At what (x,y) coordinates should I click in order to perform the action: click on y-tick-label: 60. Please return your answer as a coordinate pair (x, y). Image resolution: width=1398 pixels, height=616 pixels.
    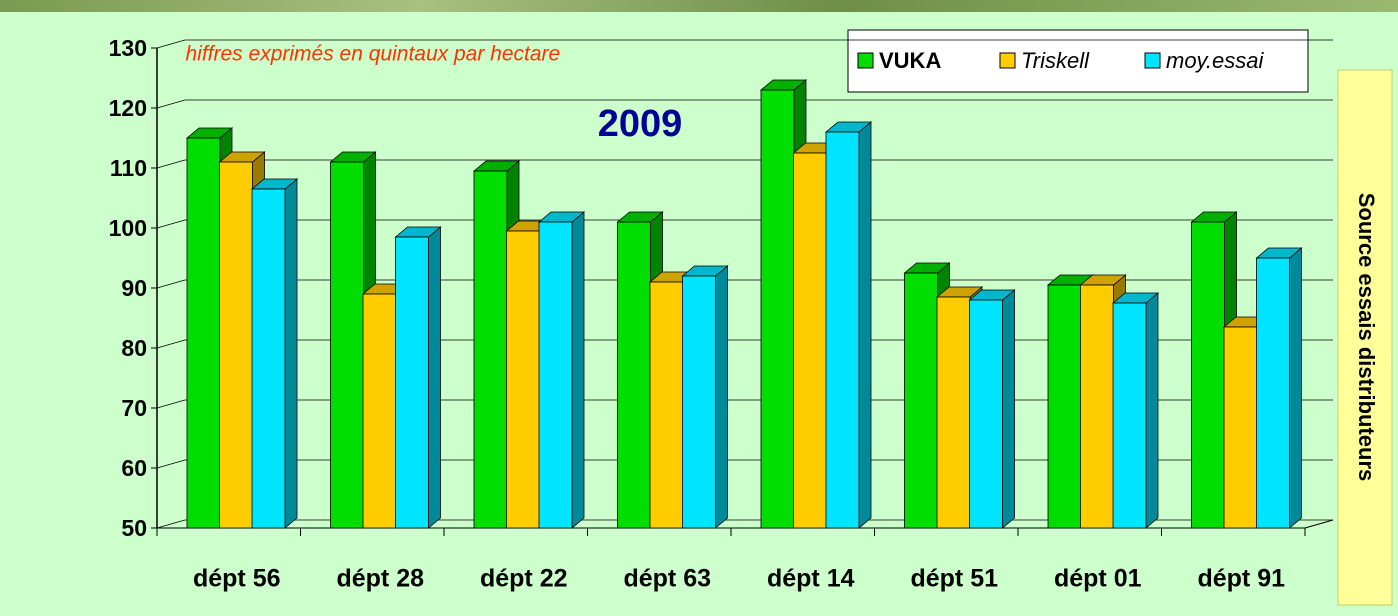
    Looking at the image, I should click on (134, 468).